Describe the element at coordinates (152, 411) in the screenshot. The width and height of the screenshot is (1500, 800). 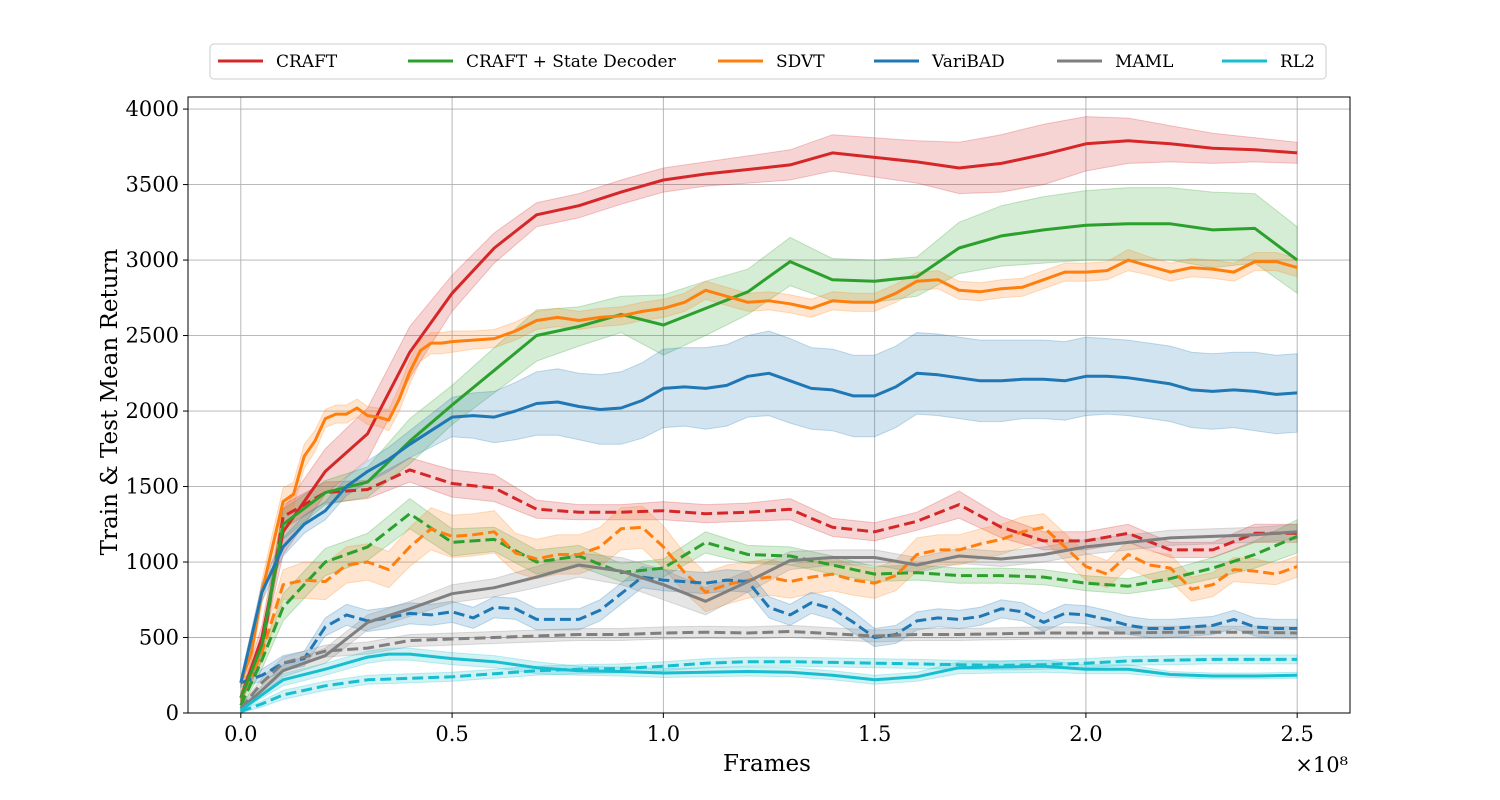
I see `y-tick-label: 2000` at that location.